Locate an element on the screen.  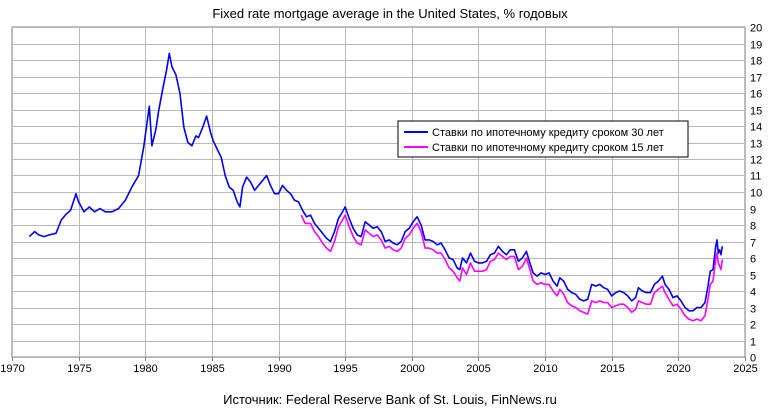
x-tick-label: 1990 is located at coordinates (279, 369).